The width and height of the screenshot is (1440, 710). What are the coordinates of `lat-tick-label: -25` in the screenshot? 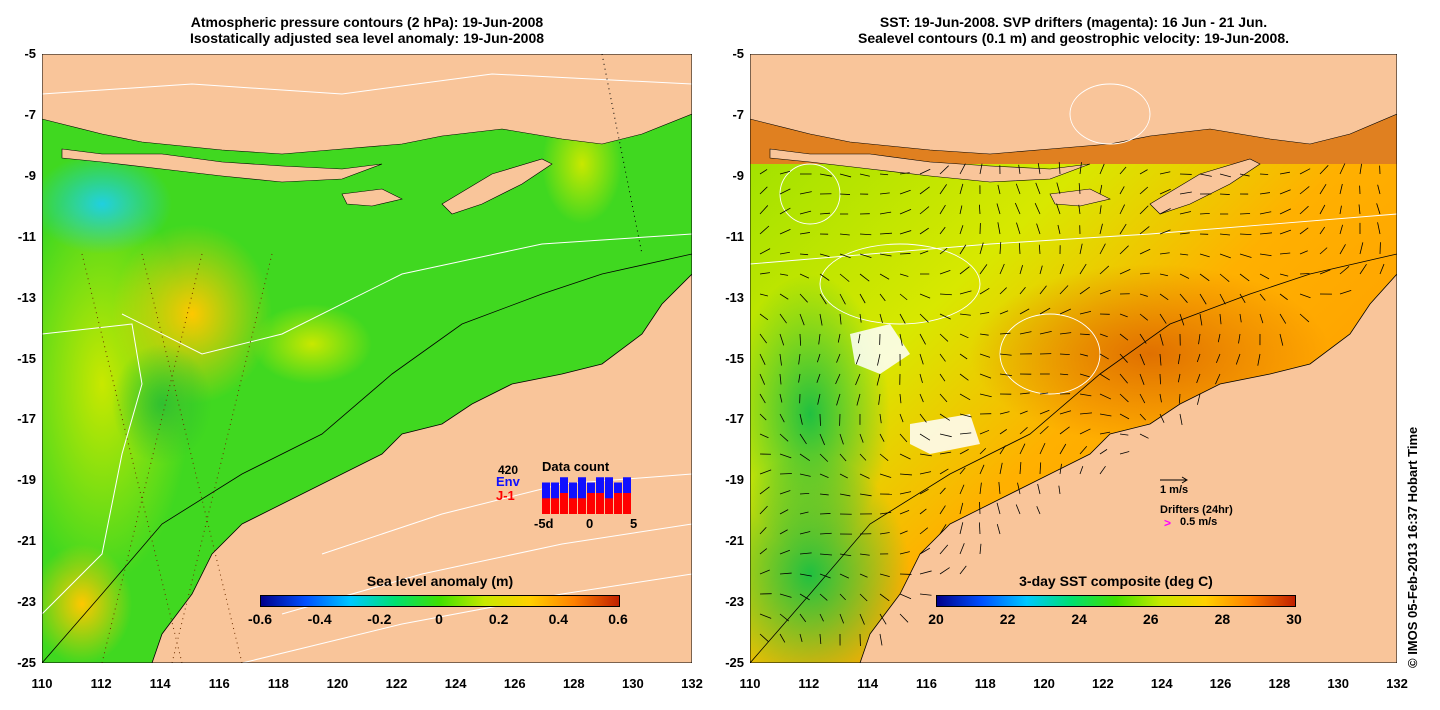 It's located at (734, 662).